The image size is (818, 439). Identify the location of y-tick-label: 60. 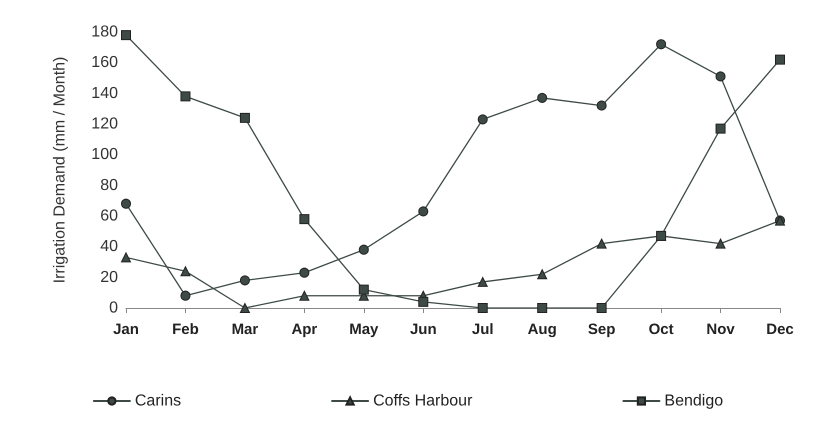
(109, 216).